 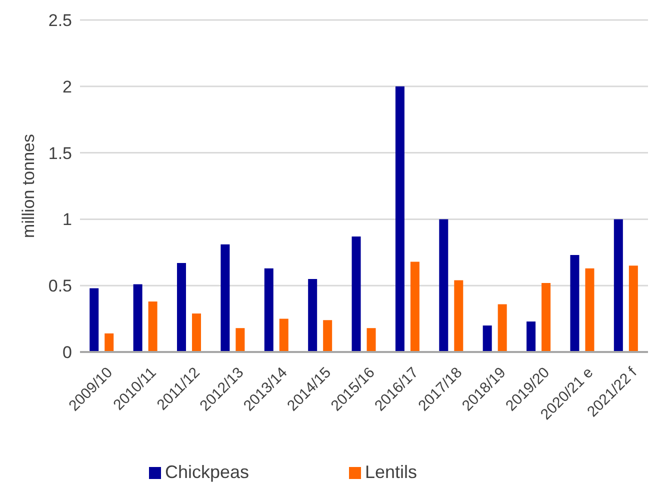 What do you see at coordinates (28, 186) in the screenshot?
I see `y-axis-title: million tonnes` at bounding box center [28, 186].